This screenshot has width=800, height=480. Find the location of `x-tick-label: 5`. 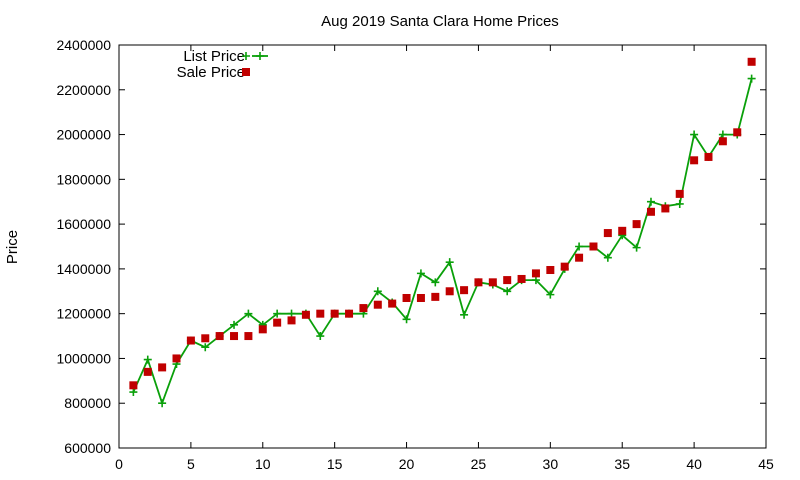

x-tick-label: 5 is located at coordinates (191, 464).